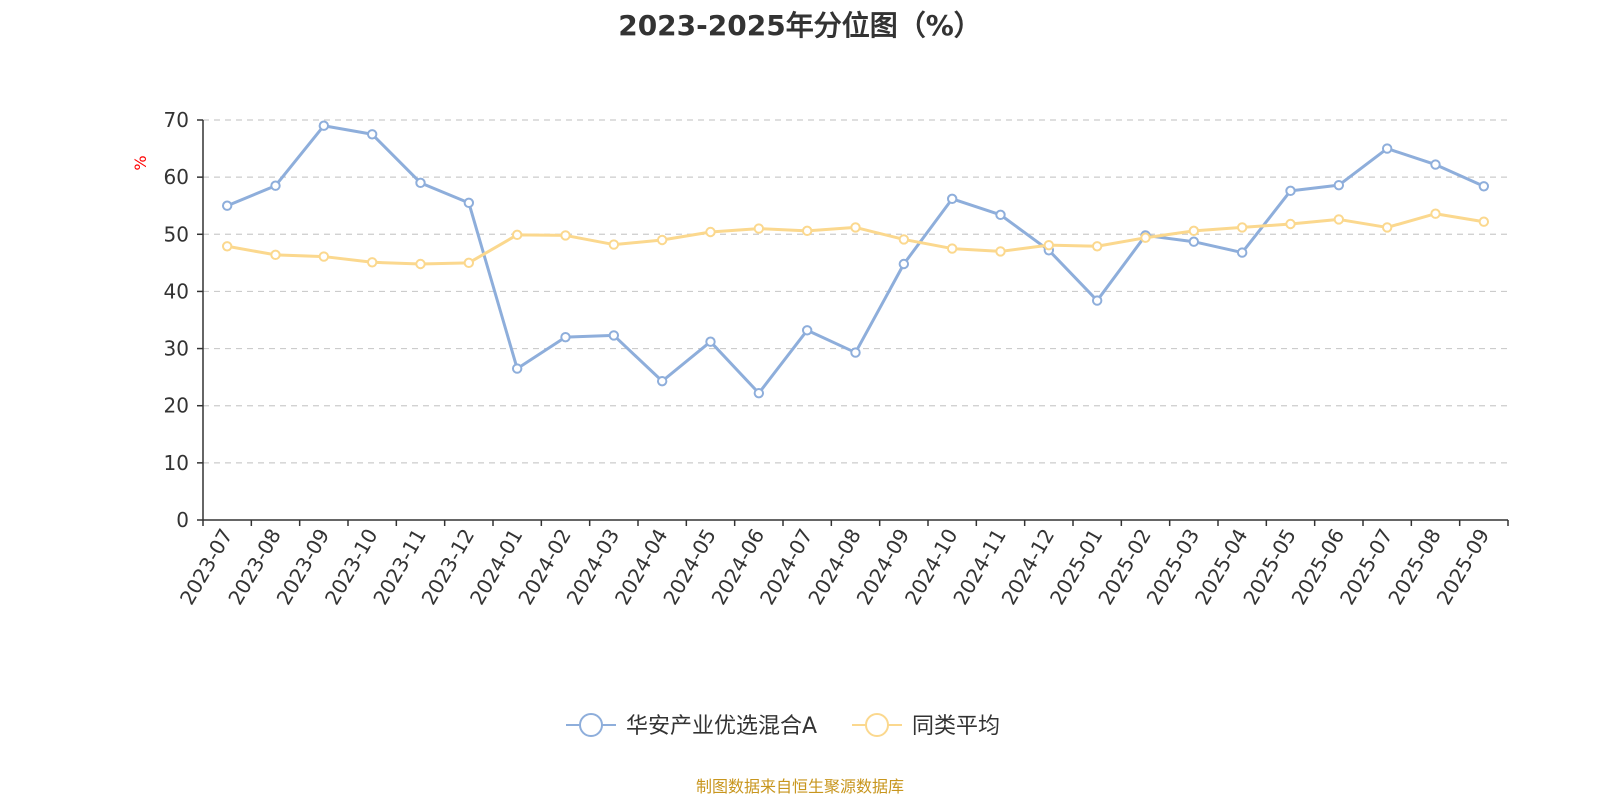  Describe the element at coordinates (176, 349) in the screenshot. I see `y-tick-label: 30` at that location.